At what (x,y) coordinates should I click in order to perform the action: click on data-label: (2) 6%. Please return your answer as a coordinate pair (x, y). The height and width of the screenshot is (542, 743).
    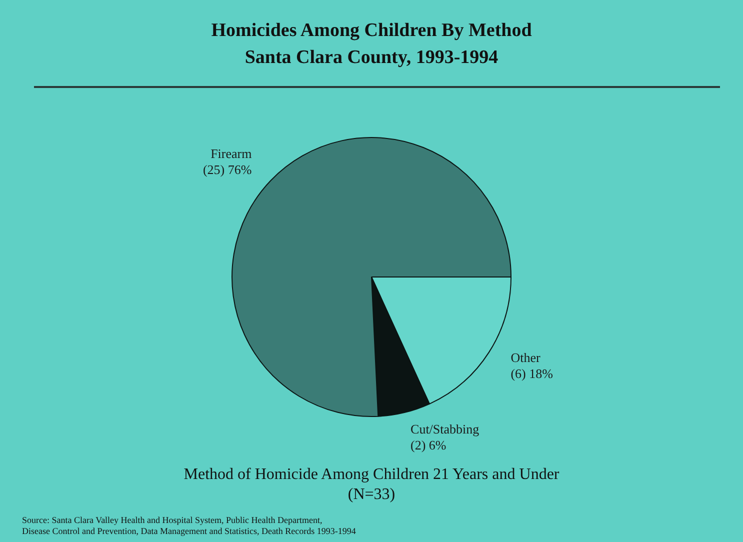
    Looking at the image, I should click on (428, 444).